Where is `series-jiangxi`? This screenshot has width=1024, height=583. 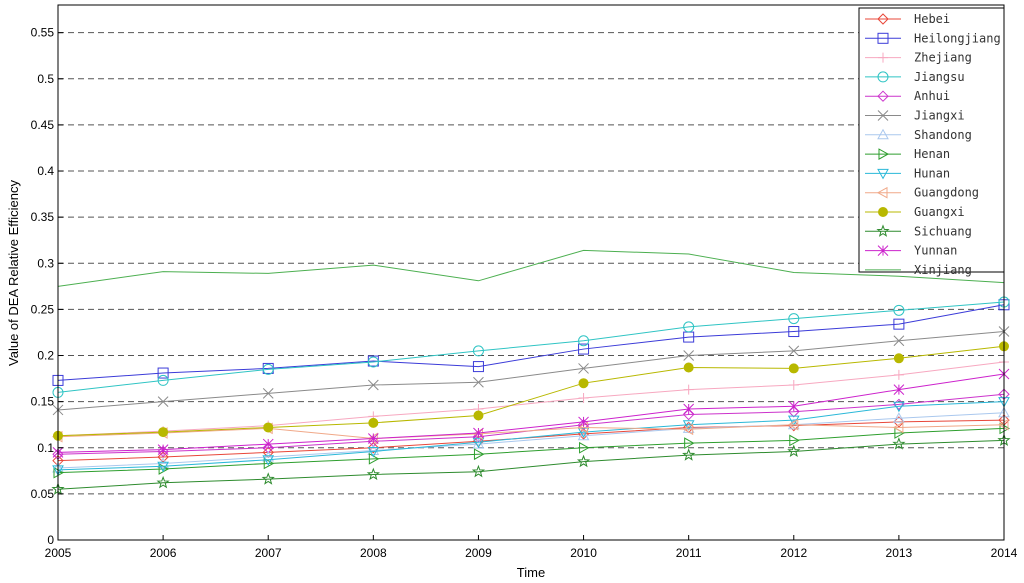
series-jiangxi is located at coordinates (531, 371).